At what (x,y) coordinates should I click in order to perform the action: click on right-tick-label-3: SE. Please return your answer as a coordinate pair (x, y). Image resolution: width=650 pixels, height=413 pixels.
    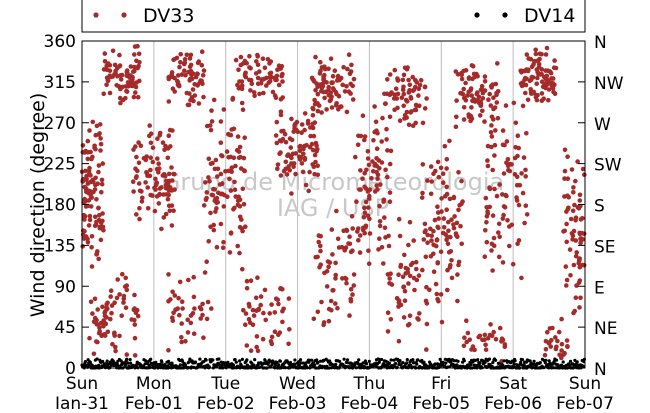
    Looking at the image, I should click on (605, 247).